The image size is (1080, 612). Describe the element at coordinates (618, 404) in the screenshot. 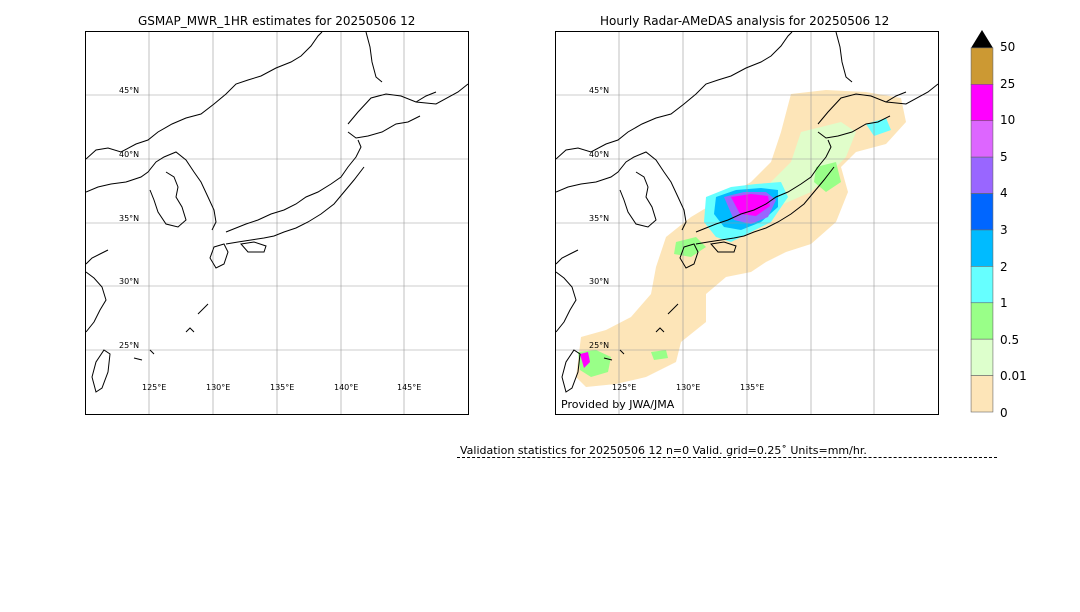

I see `data-credit: Provided by JWA/JMA` at that location.